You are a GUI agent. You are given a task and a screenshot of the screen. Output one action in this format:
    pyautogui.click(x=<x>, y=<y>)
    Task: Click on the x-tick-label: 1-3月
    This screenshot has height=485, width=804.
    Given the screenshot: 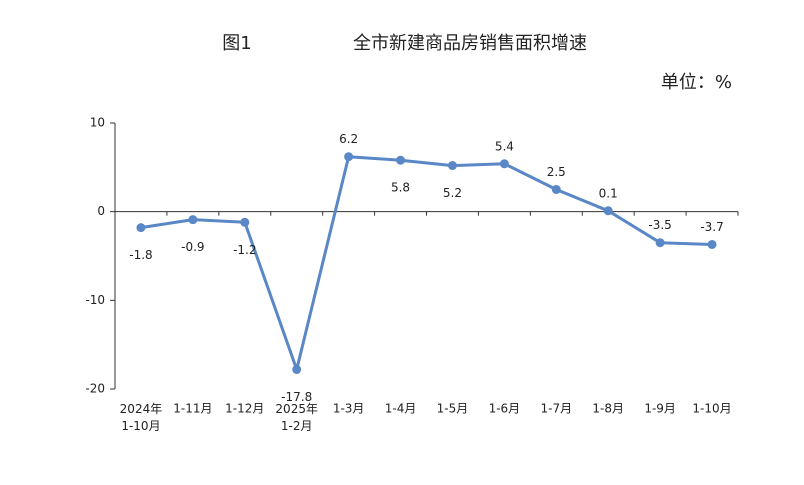 What is the action you would take?
    pyautogui.click(x=349, y=409)
    